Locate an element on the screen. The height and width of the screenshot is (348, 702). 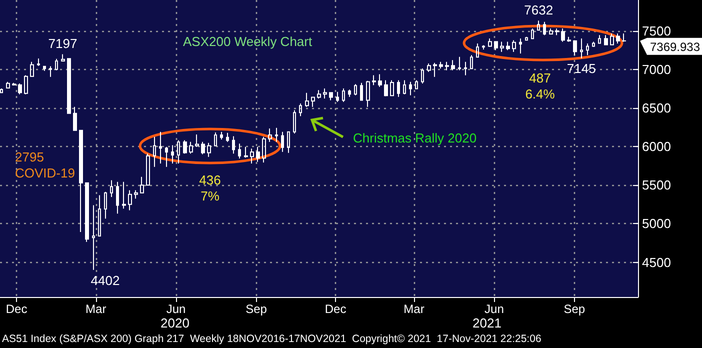
y-tick-label: 5000 is located at coordinates (656, 224).